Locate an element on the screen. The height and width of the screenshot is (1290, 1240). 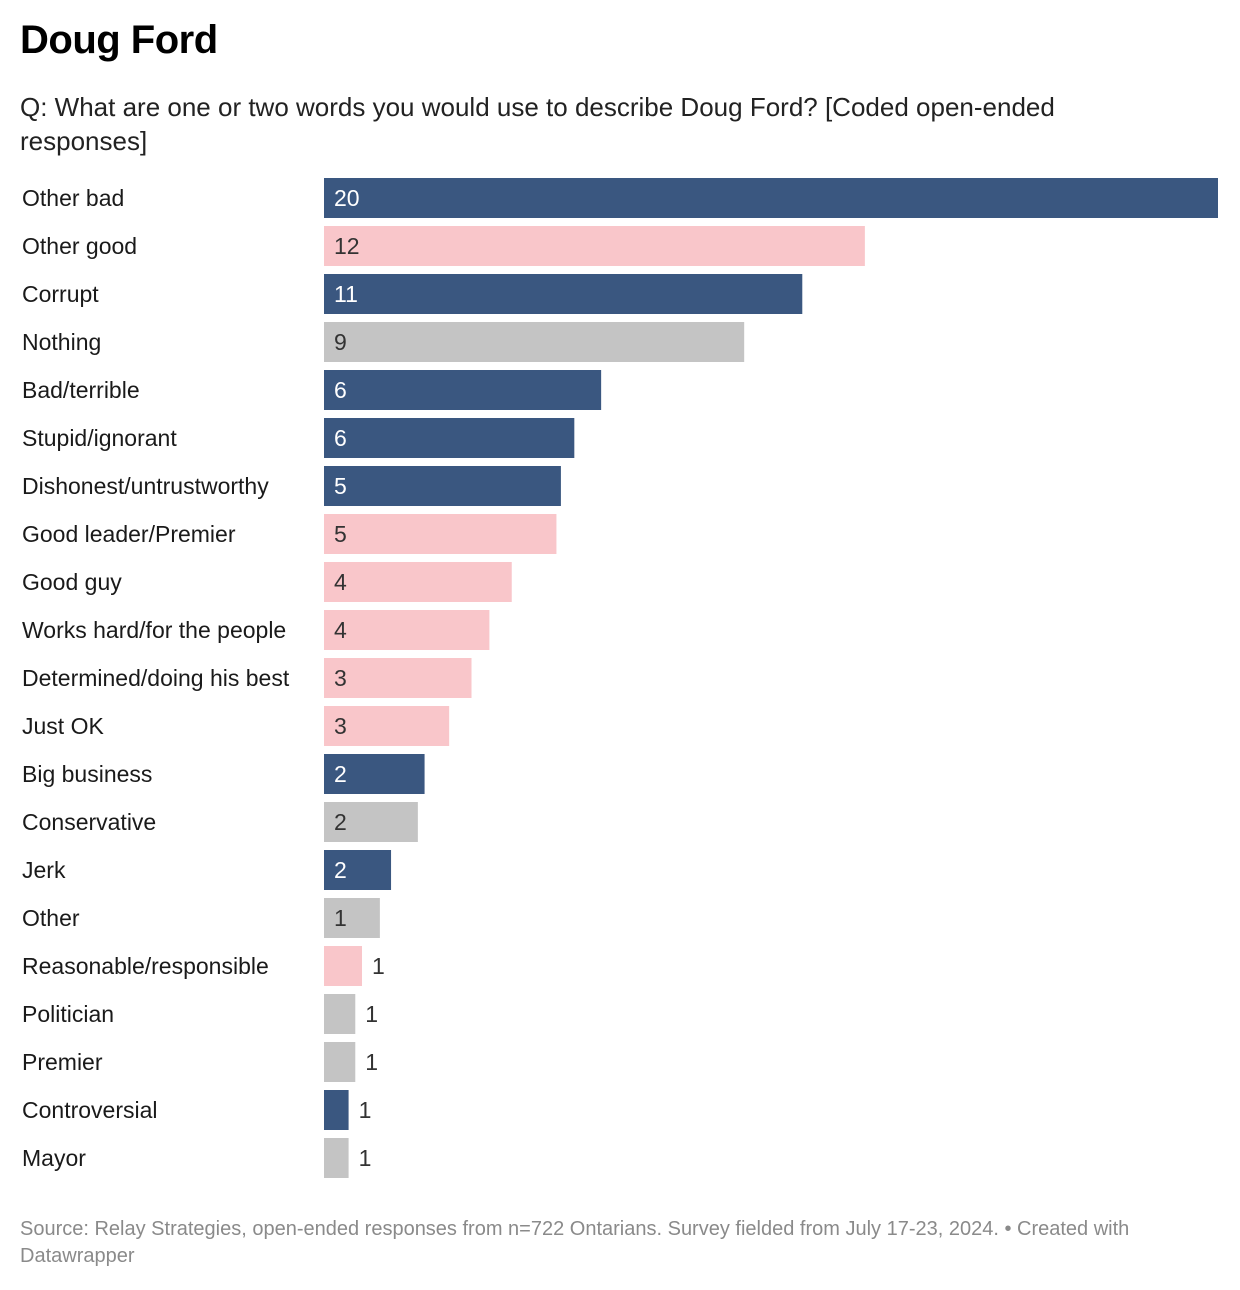
value-label: 9 is located at coordinates (340, 342).